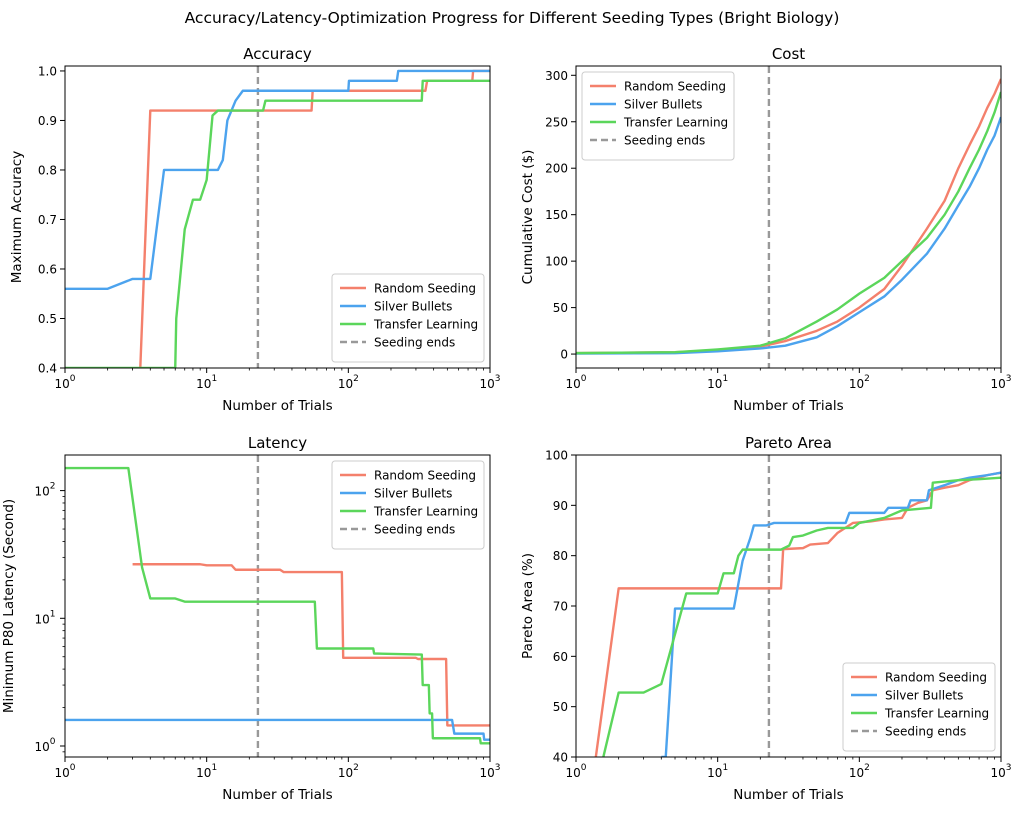  What do you see at coordinates (47, 170) in the screenshot?
I see `y-tick-label: 0.8` at bounding box center [47, 170].